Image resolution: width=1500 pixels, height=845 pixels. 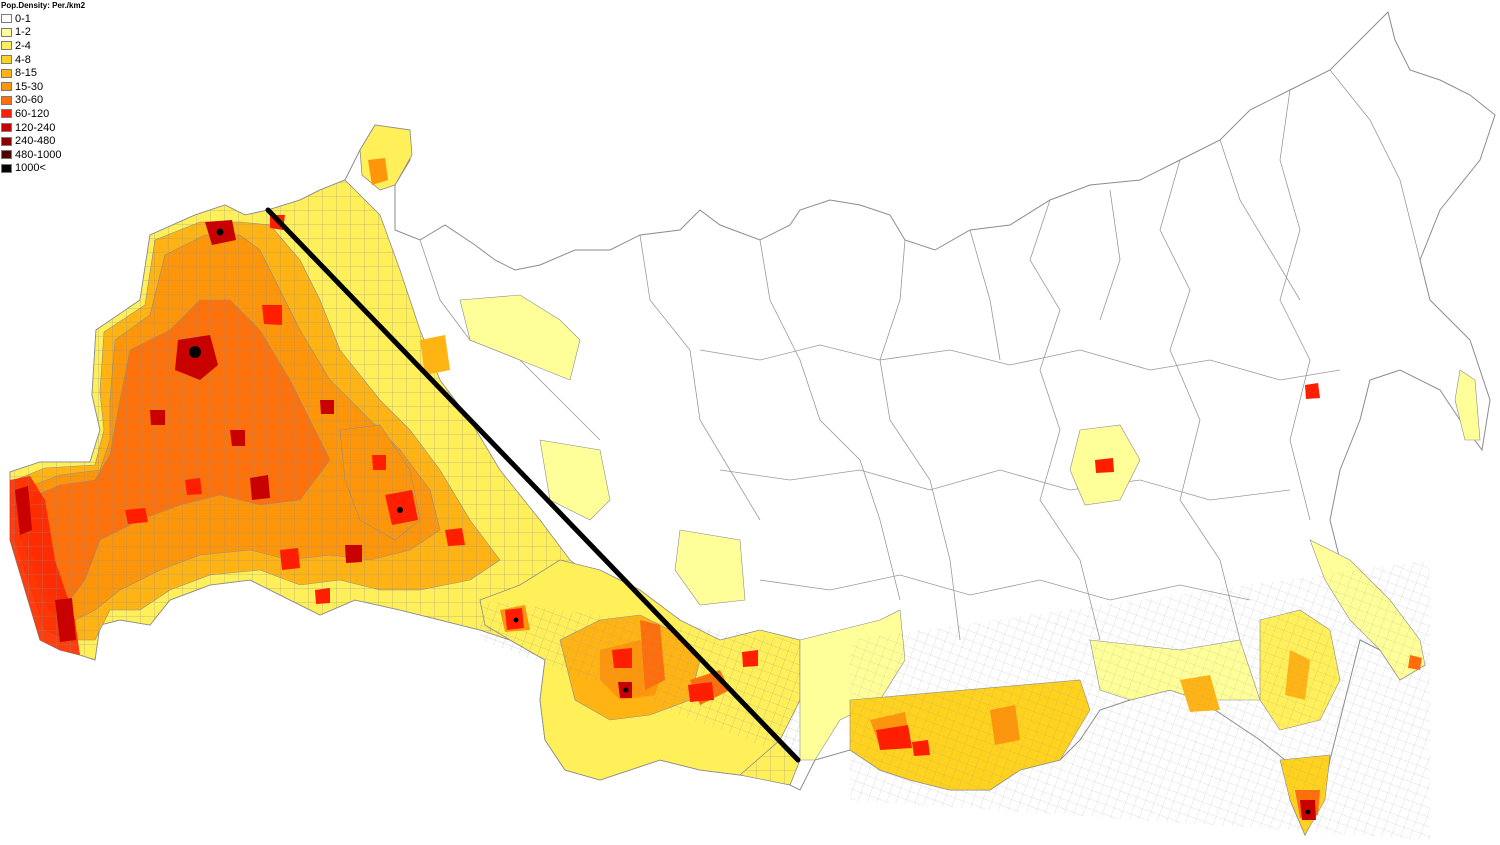 I want to click on legend-item: 8-15, so click(x=43, y=73).